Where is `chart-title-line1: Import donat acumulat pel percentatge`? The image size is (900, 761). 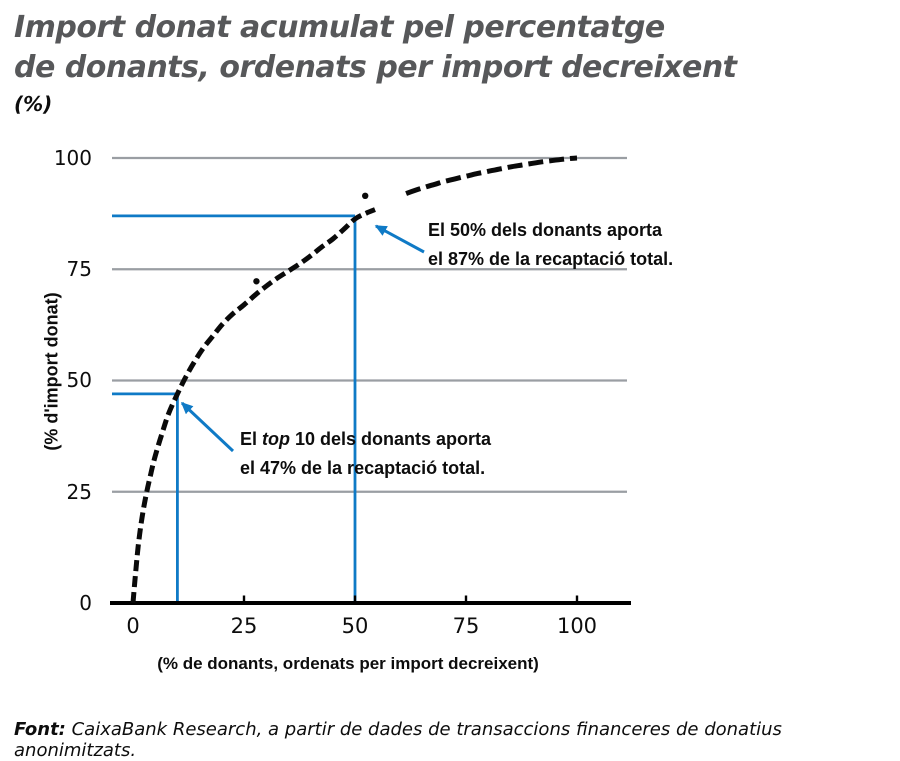 chart-title-line1: Import donat acumulat pel percentatge is located at coordinates (339, 27).